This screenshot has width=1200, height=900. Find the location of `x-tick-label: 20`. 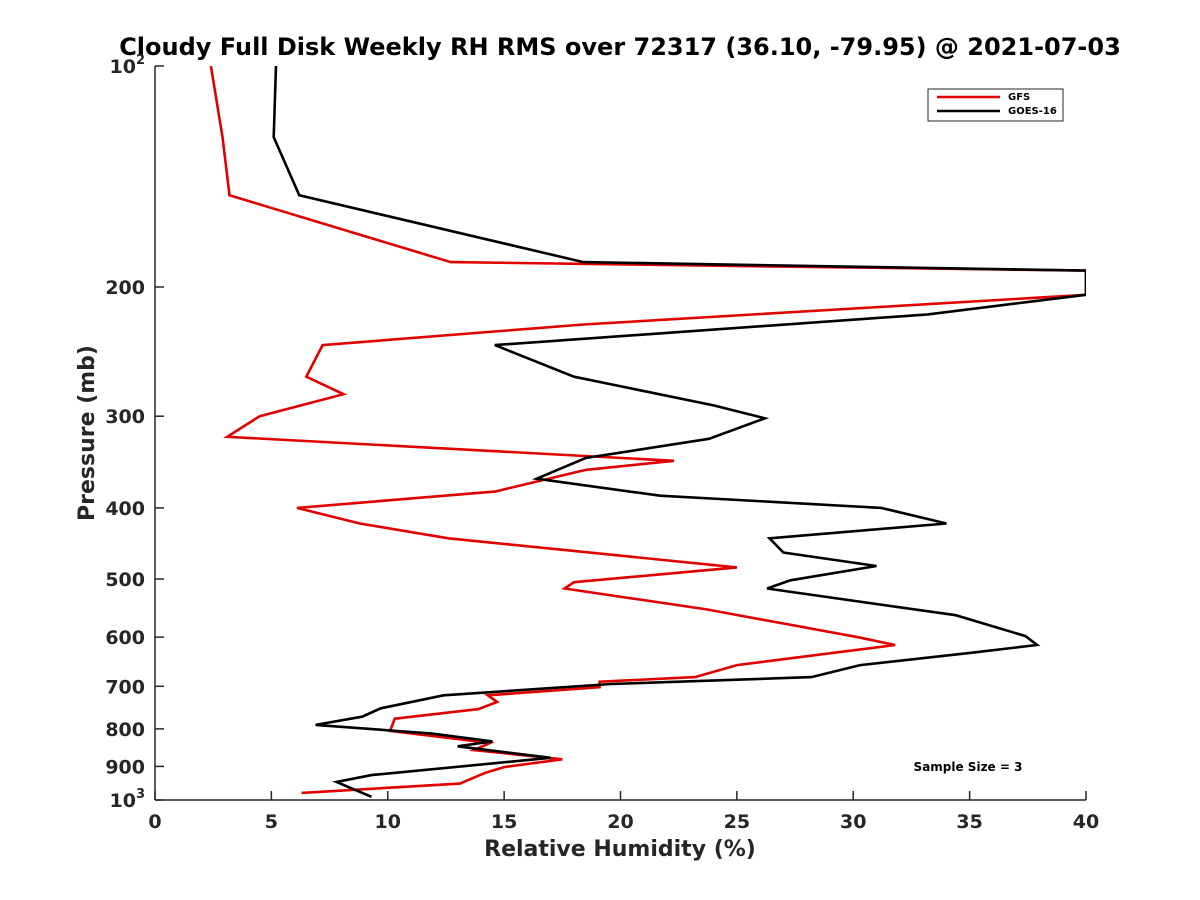

x-tick-label: 20 is located at coordinates (620, 822).